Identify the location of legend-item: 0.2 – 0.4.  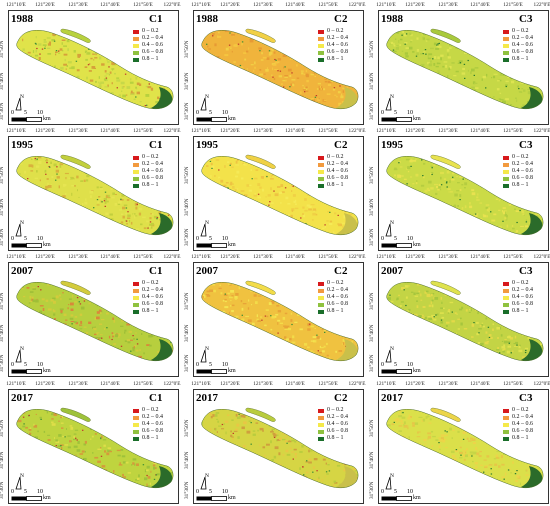
(148, 164).